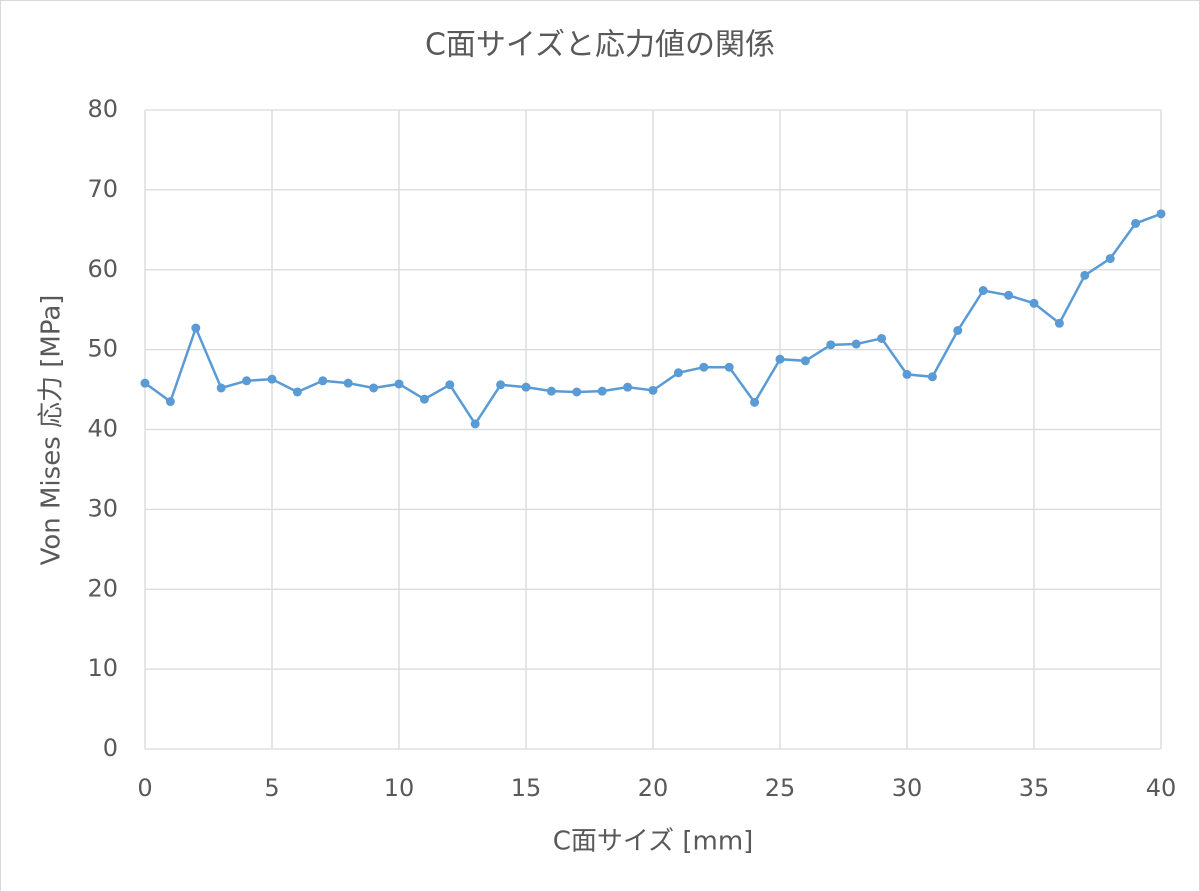 Image resolution: width=1200 pixels, height=892 pixels. I want to click on y-tick-label: 0, so click(110, 748).